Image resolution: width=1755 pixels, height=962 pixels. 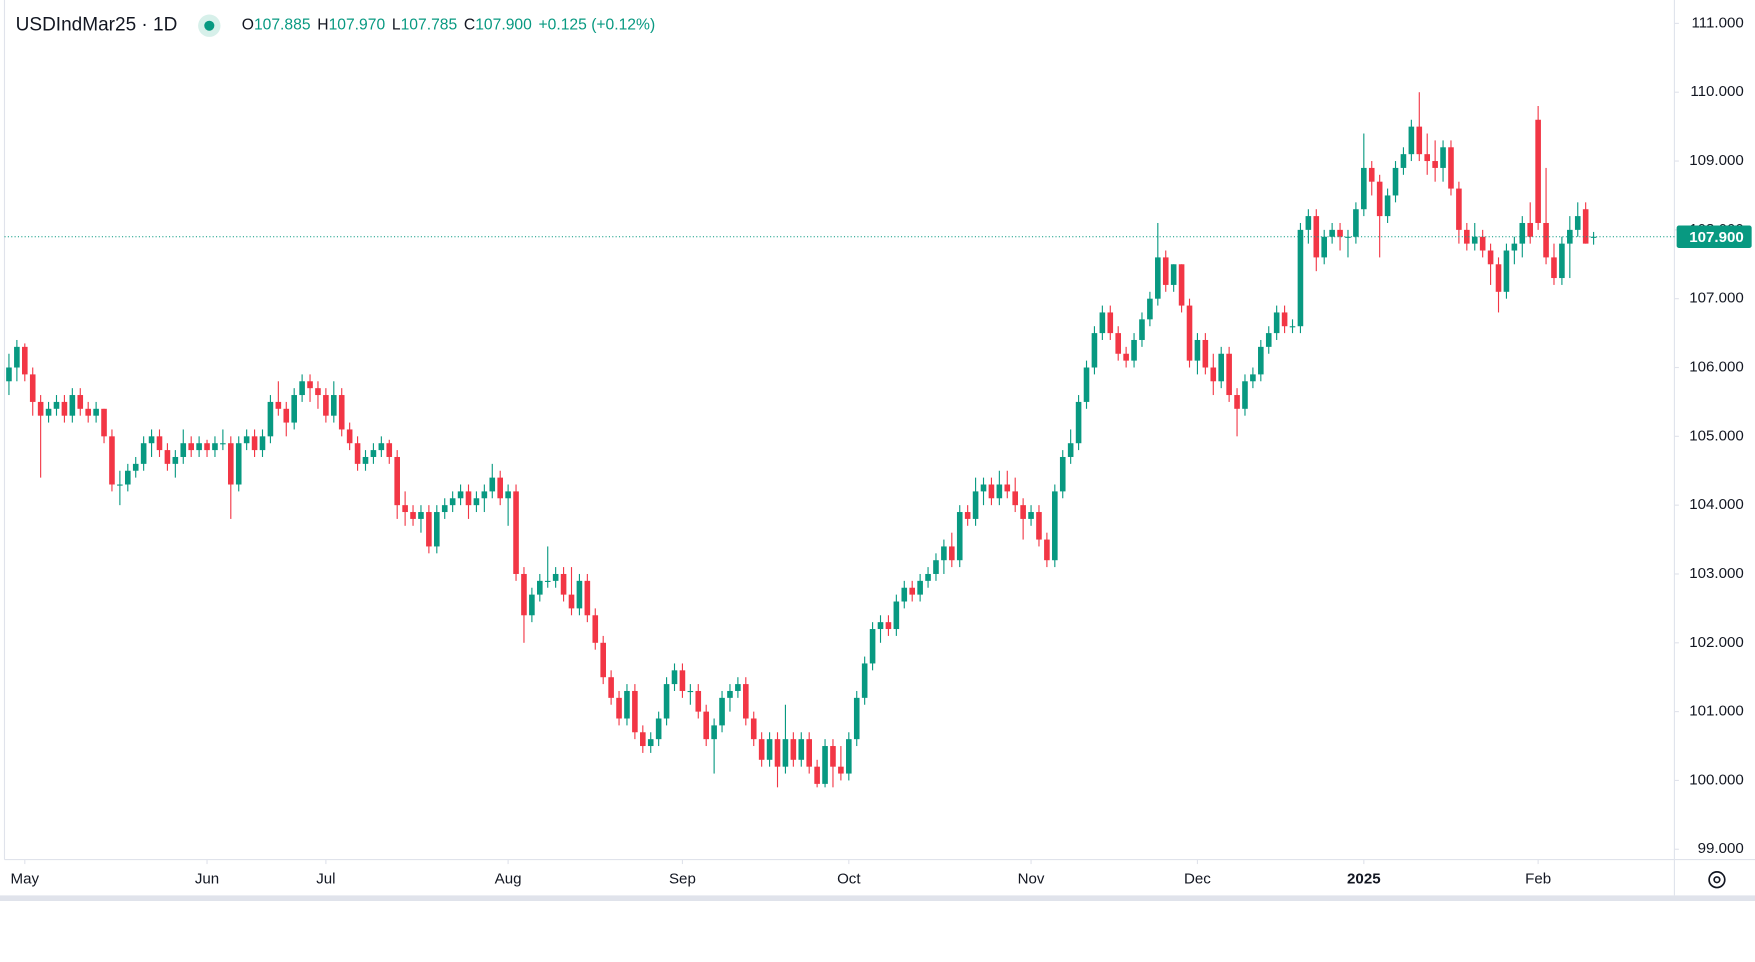 What do you see at coordinates (1716, 435) in the screenshot?
I see `y-tick-label: 105.000` at bounding box center [1716, 435].